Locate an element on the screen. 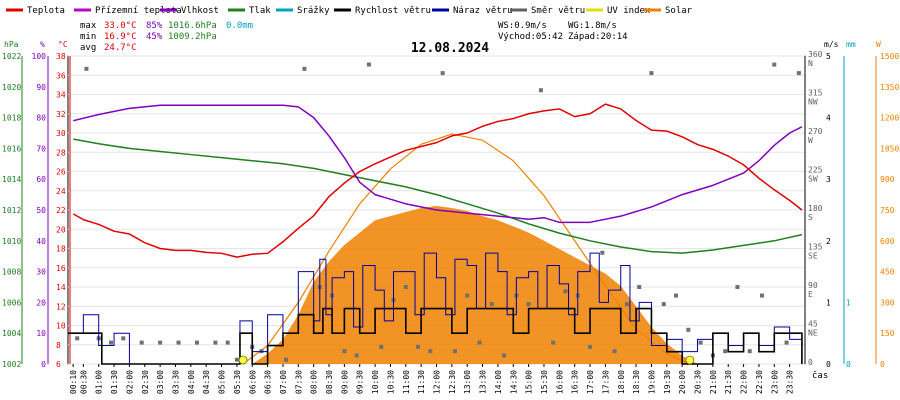 The height and width of the screenshot is (400, 900). dir-tick-value: 90 is located at coordinates (813, 285).